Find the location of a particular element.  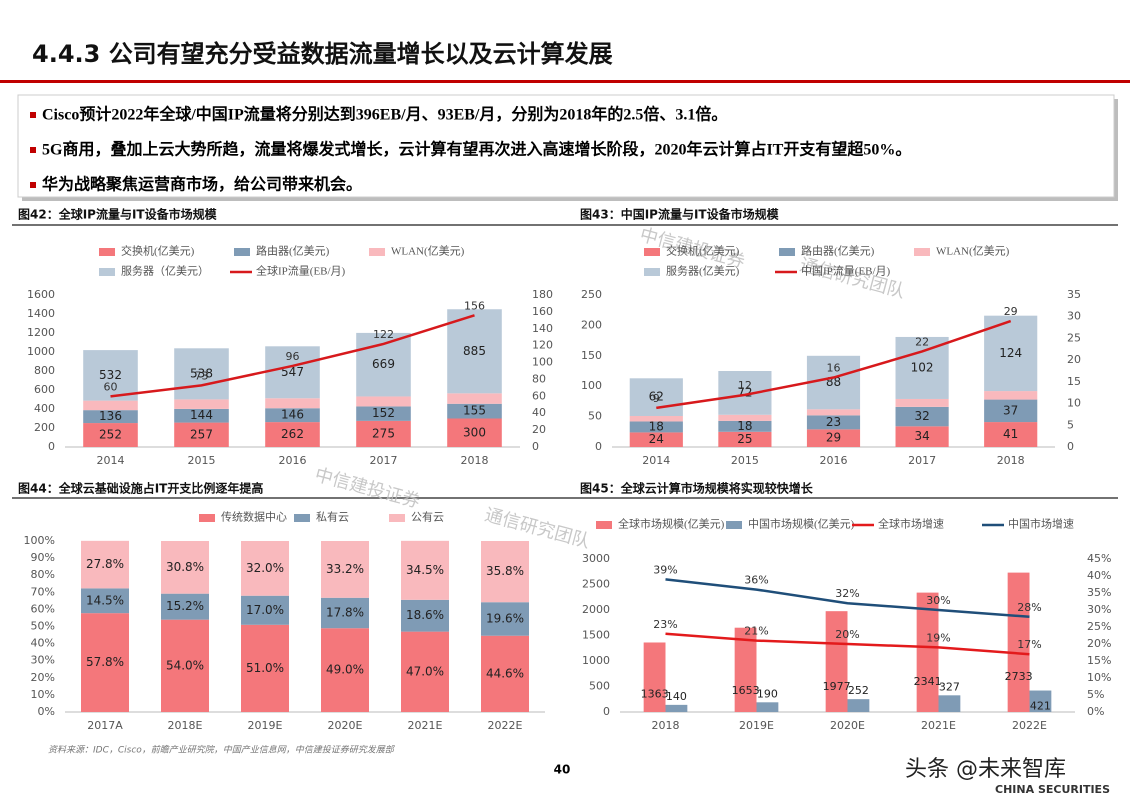

bar-value-label: 538 is located at coordinates (201, 373).